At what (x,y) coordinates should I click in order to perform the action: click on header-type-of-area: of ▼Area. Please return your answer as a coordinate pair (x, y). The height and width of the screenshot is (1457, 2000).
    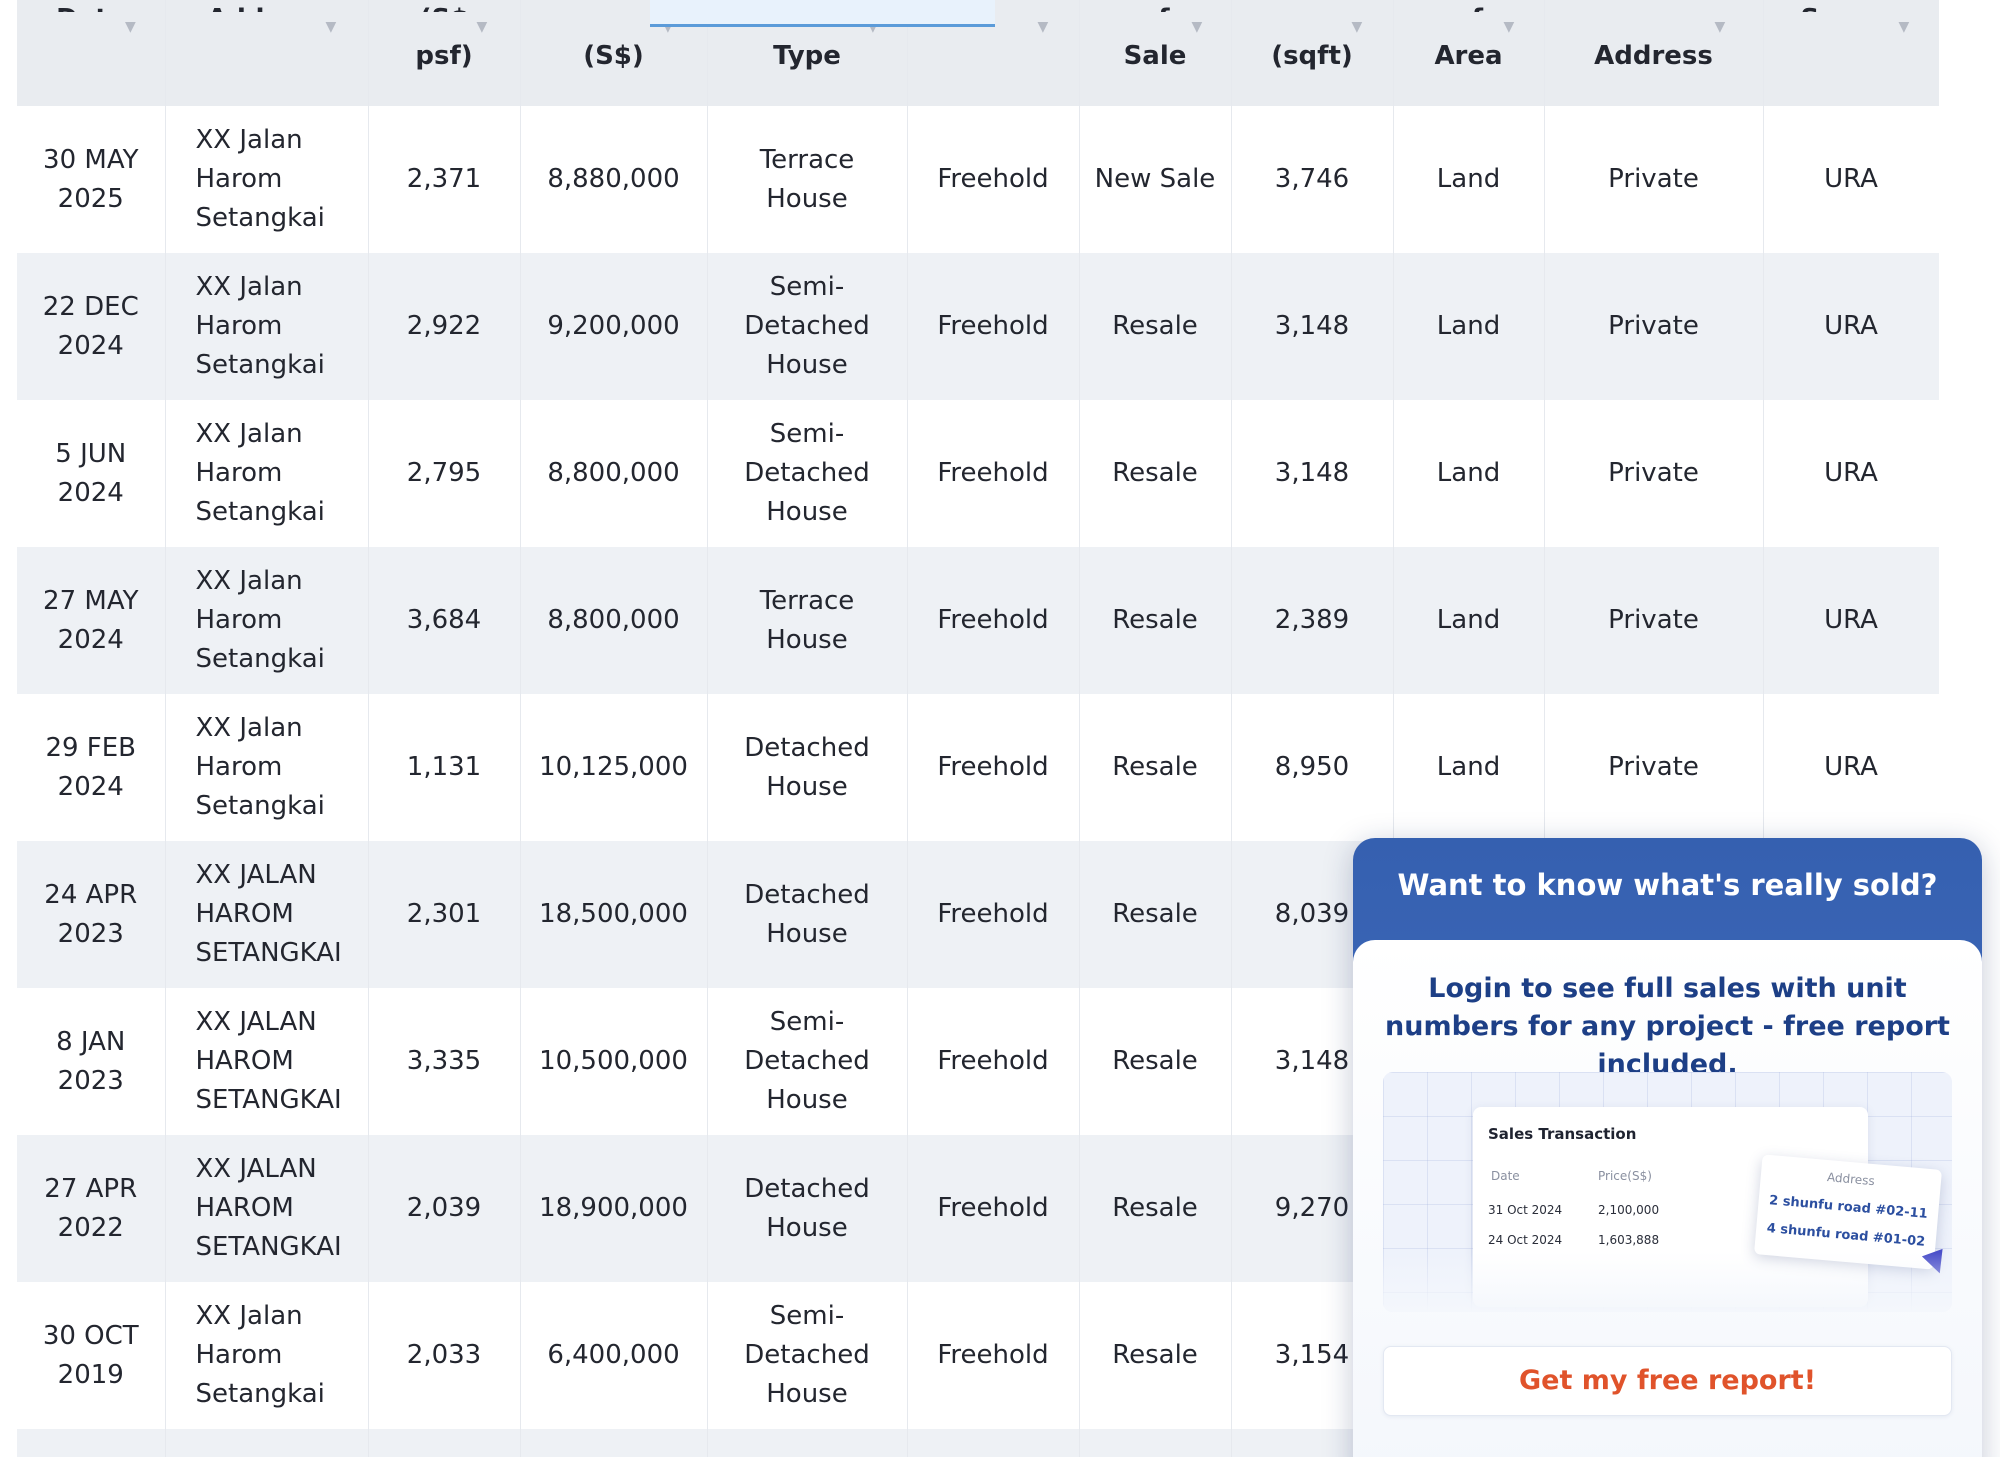
    Looking at the image, I should click on (1469, 53).